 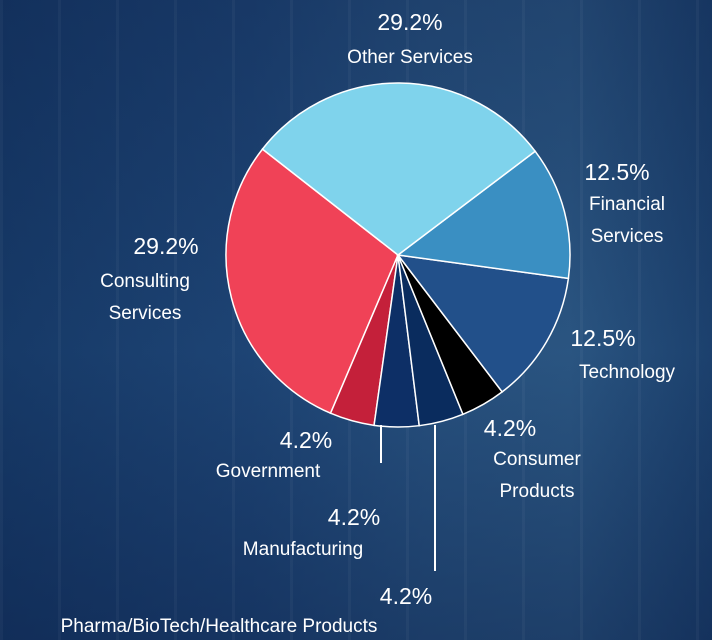 I want to click on category-label: Pharma/BioTech/Healthcare Products, so click(x=219, y=626).